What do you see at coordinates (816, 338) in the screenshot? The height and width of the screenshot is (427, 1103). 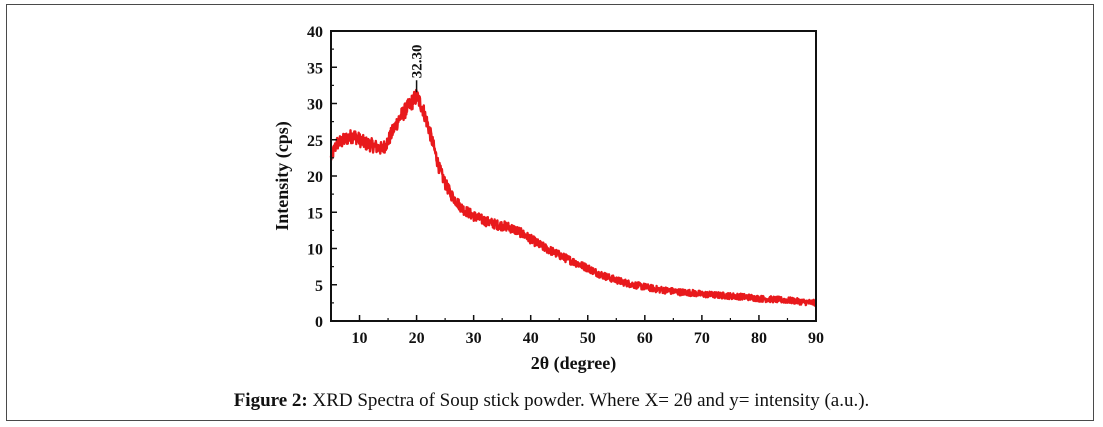 I see `x-tick-label-90: 90` at bounding box center [816, 338].